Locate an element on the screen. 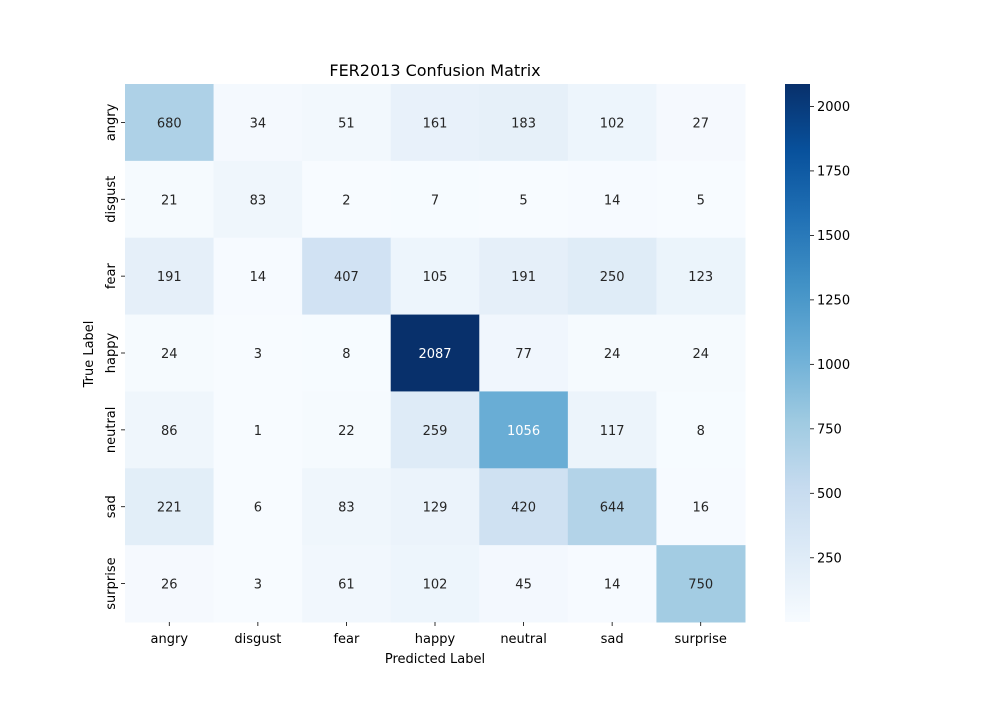  x-axis-label: Predicted Label is located at coordinates (435, 659).